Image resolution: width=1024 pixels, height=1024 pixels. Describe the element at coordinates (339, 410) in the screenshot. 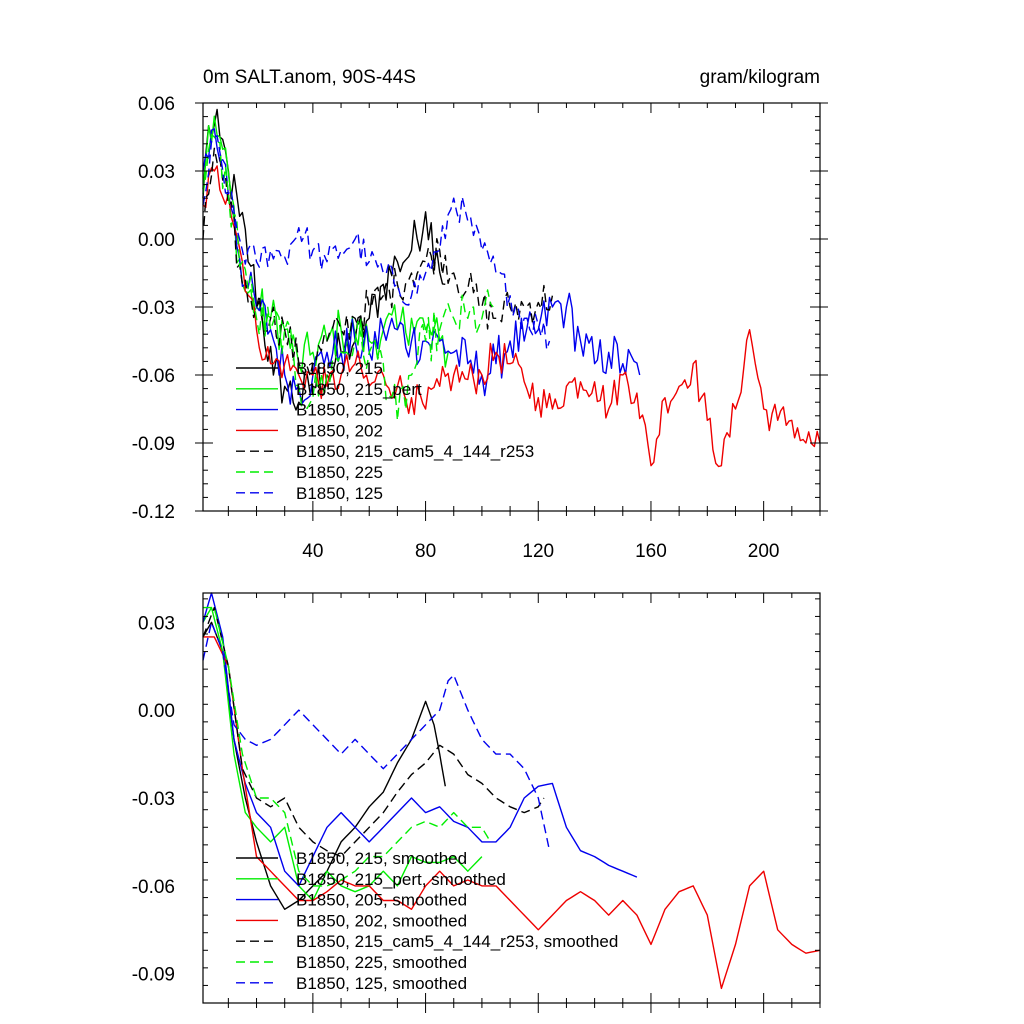

I see `legend-label: B1850, 205` at that location.